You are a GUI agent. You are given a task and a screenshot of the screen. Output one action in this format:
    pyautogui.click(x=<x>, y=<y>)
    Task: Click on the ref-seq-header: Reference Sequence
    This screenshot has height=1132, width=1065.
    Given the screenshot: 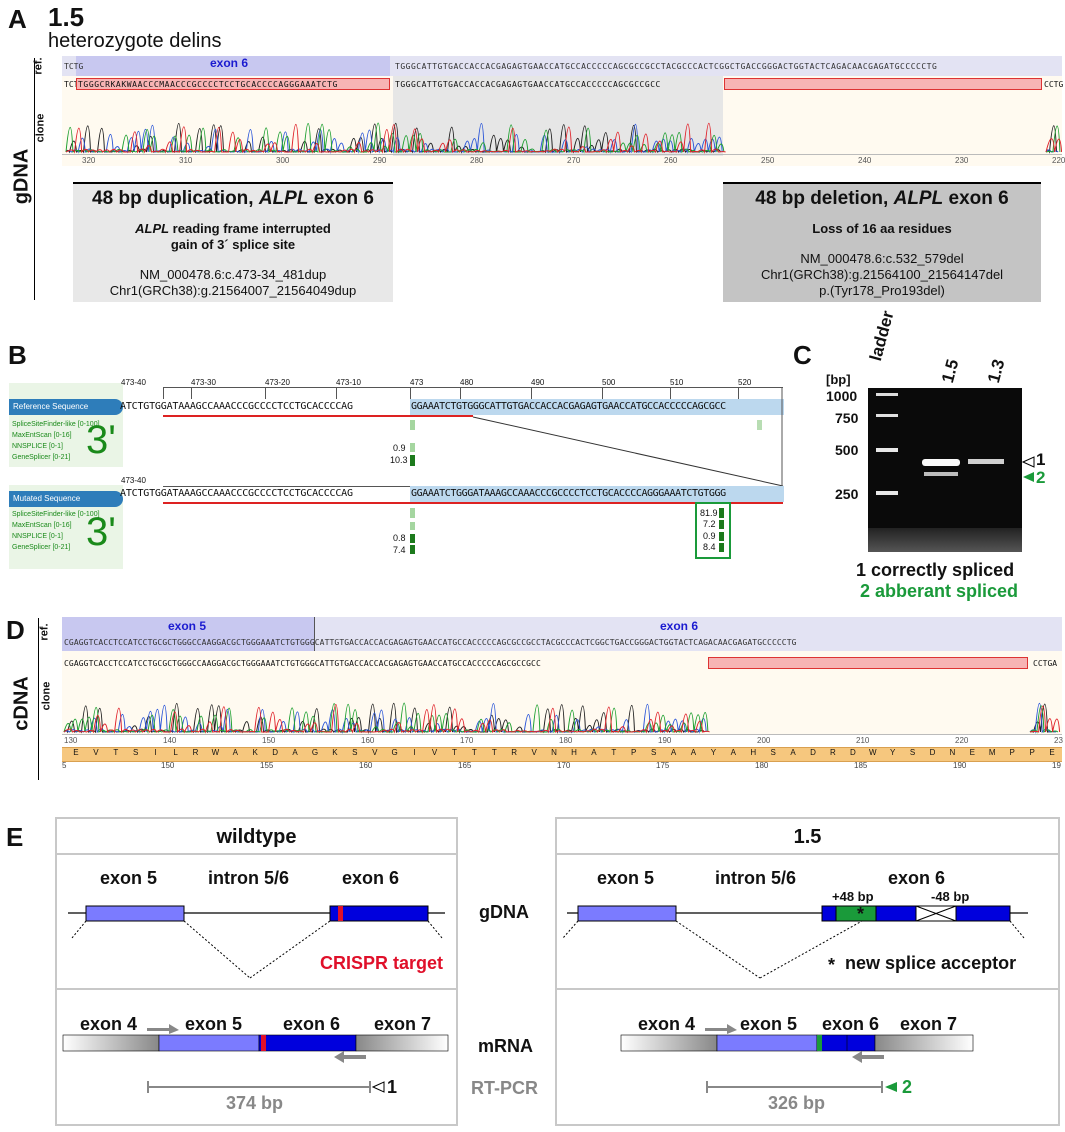 What is the action you would take?
    pyautogui.click(x=66, y=407)
    